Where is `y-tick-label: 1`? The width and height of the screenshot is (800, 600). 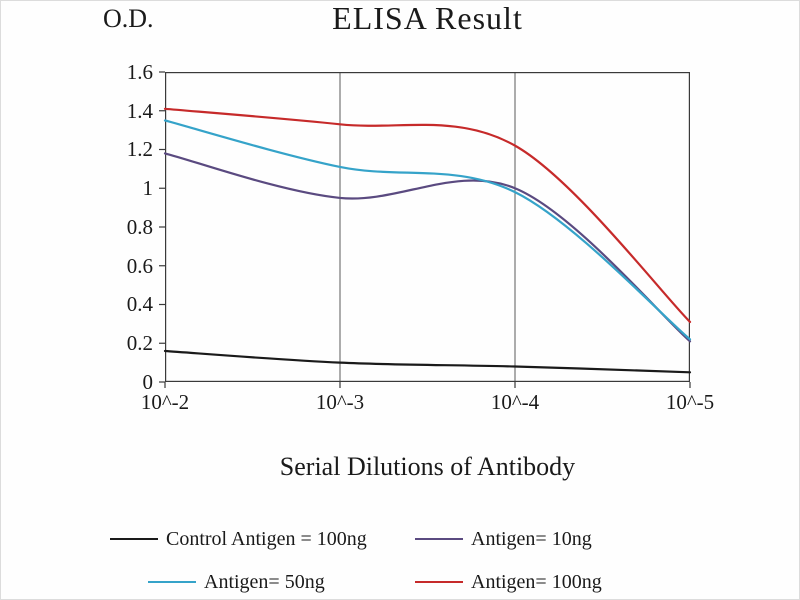
y-tick-label: 1 is located at coordinates (148, 188).